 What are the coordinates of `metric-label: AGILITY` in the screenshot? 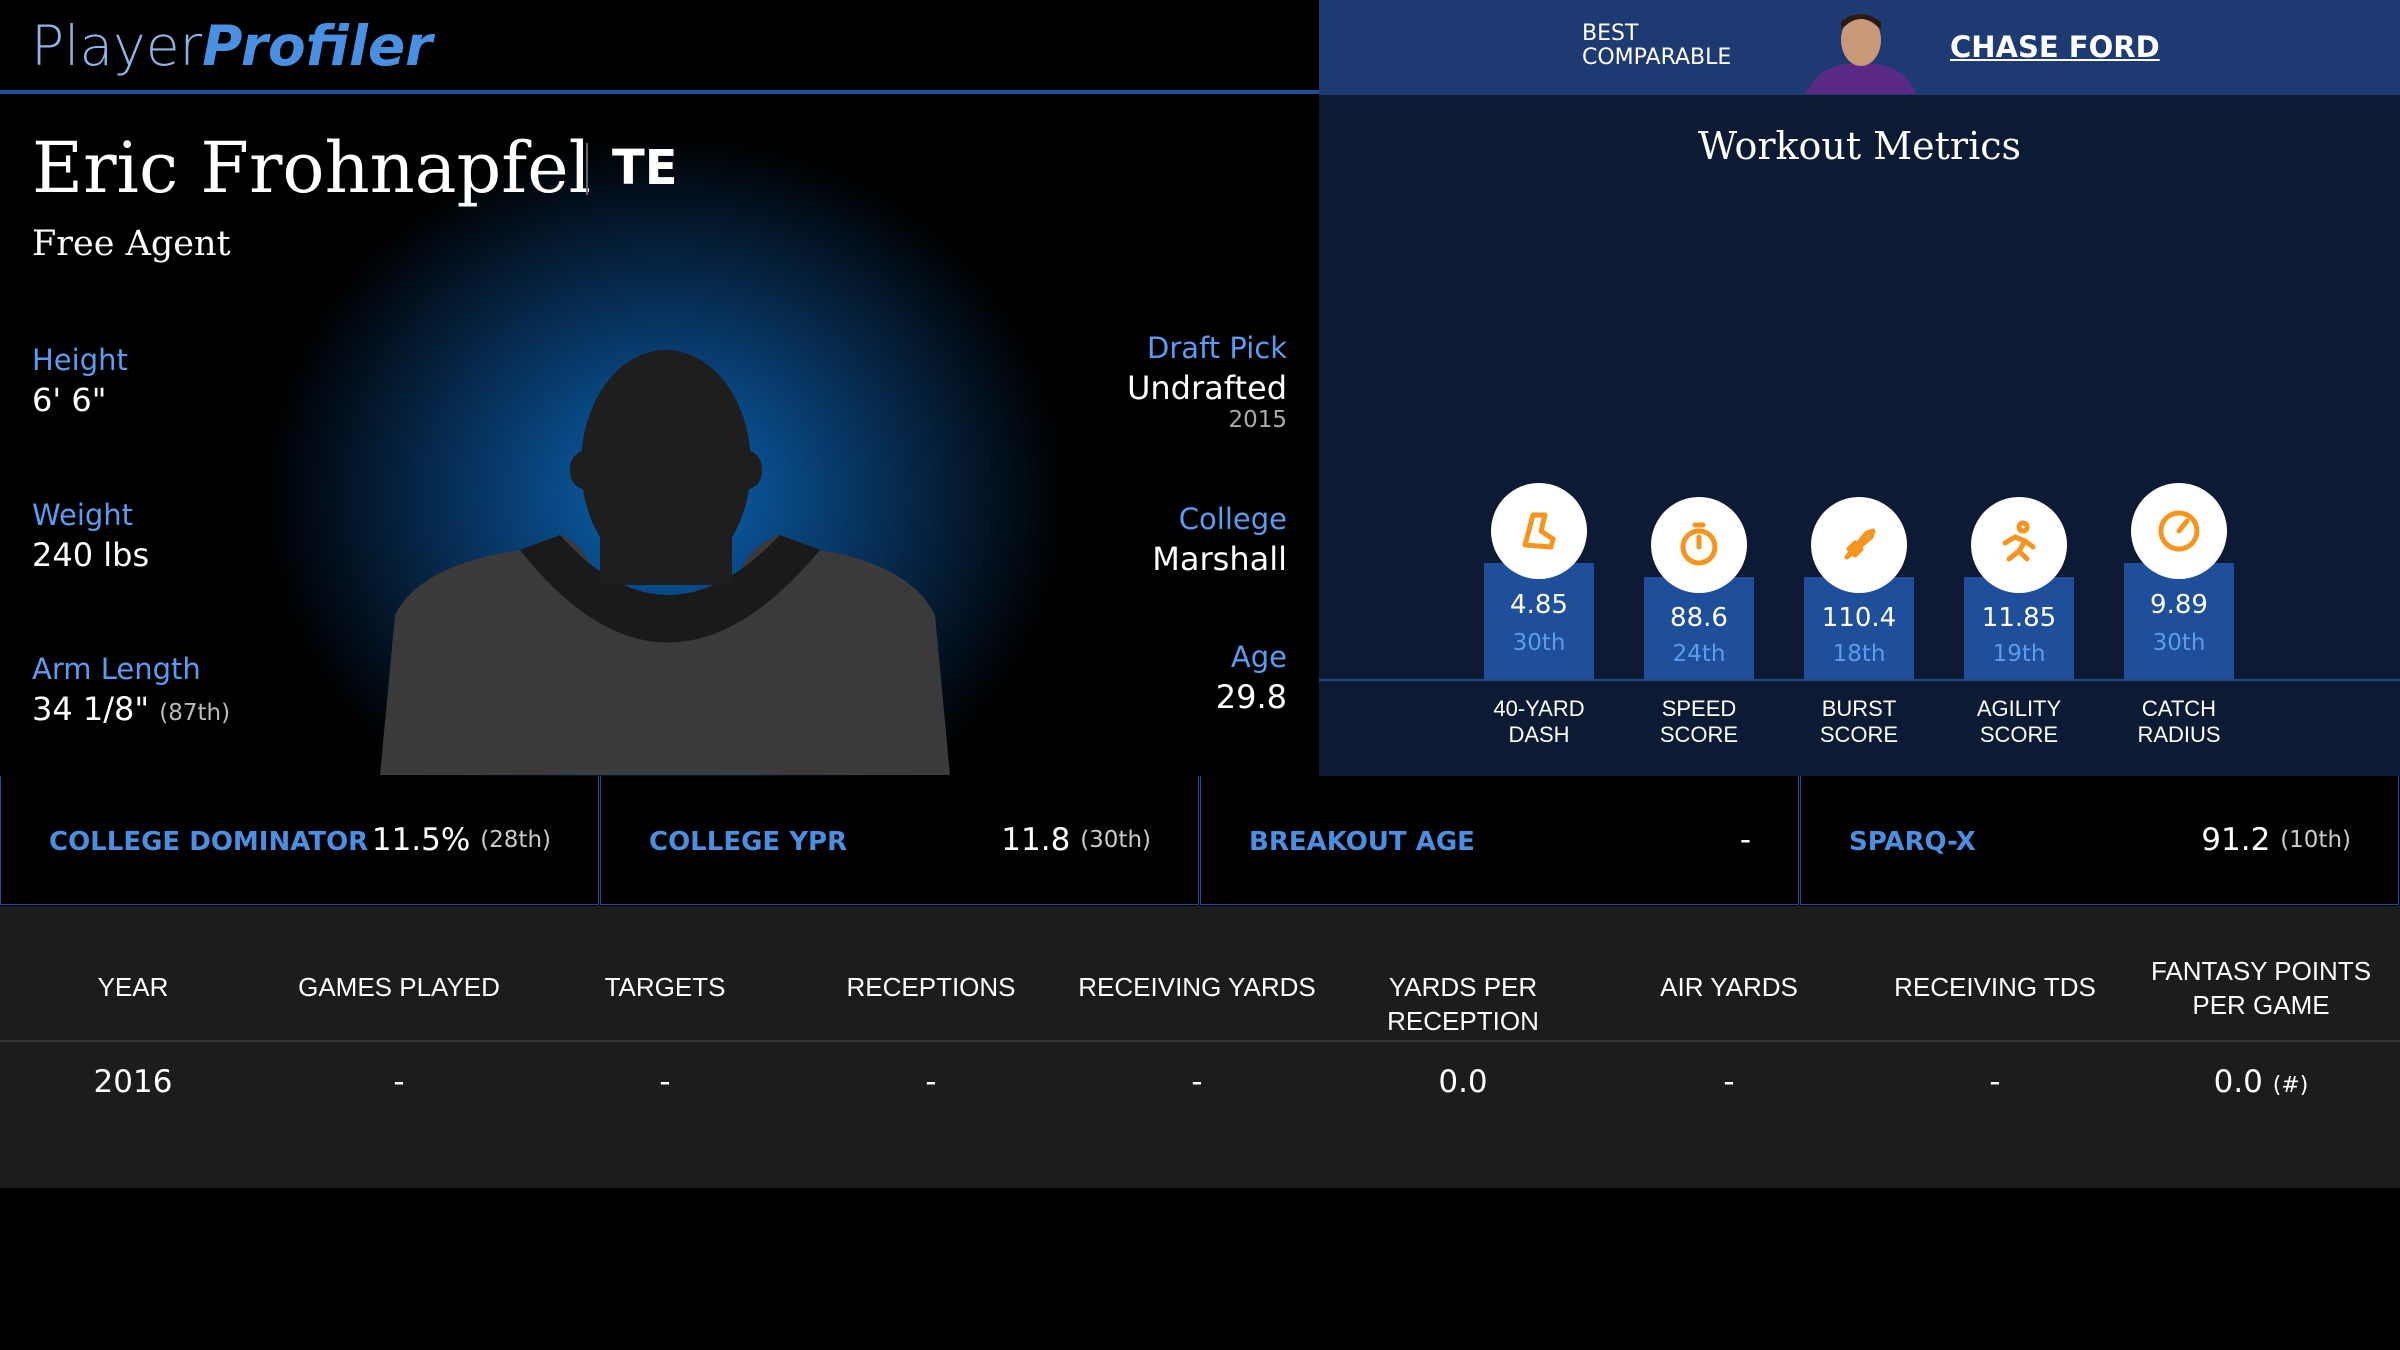 It's located at (2019, 708).